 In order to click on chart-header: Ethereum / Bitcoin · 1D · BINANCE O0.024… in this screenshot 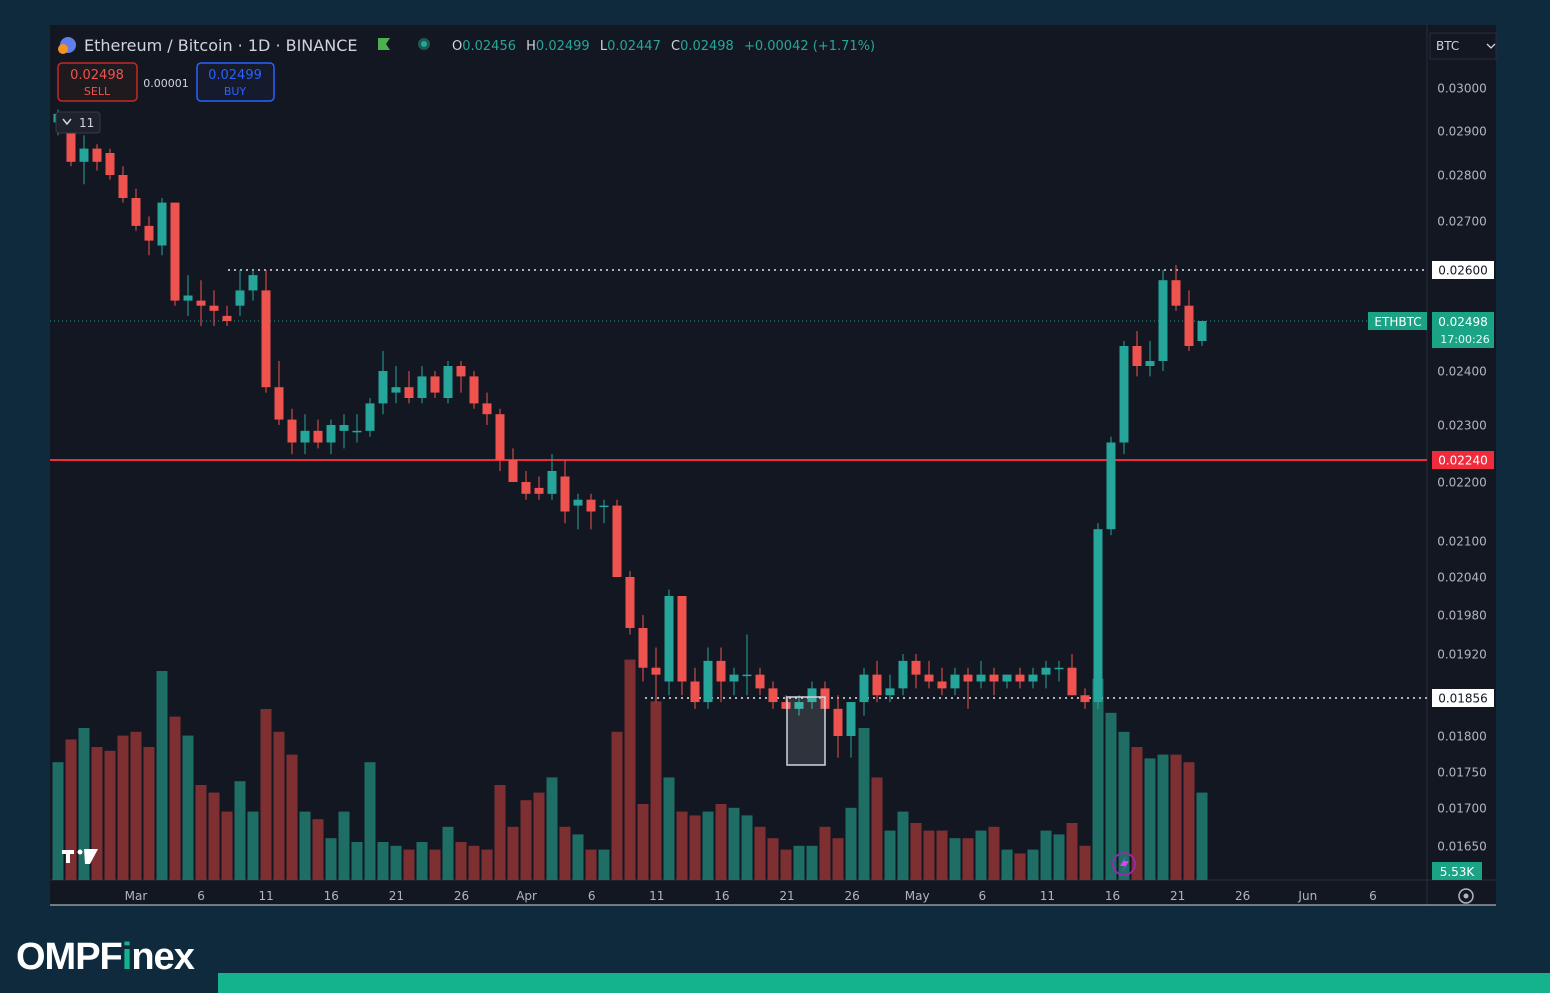, I will do `click(466, 45)`.